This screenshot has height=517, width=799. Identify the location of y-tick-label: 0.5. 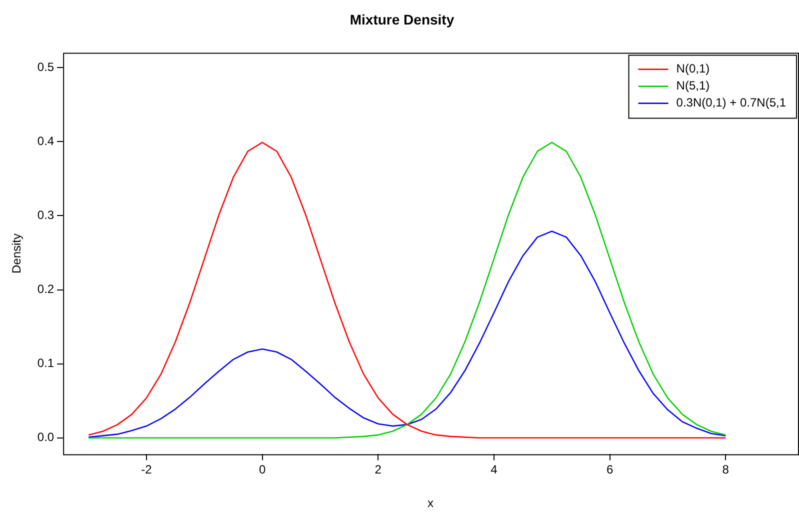
(45, 67).